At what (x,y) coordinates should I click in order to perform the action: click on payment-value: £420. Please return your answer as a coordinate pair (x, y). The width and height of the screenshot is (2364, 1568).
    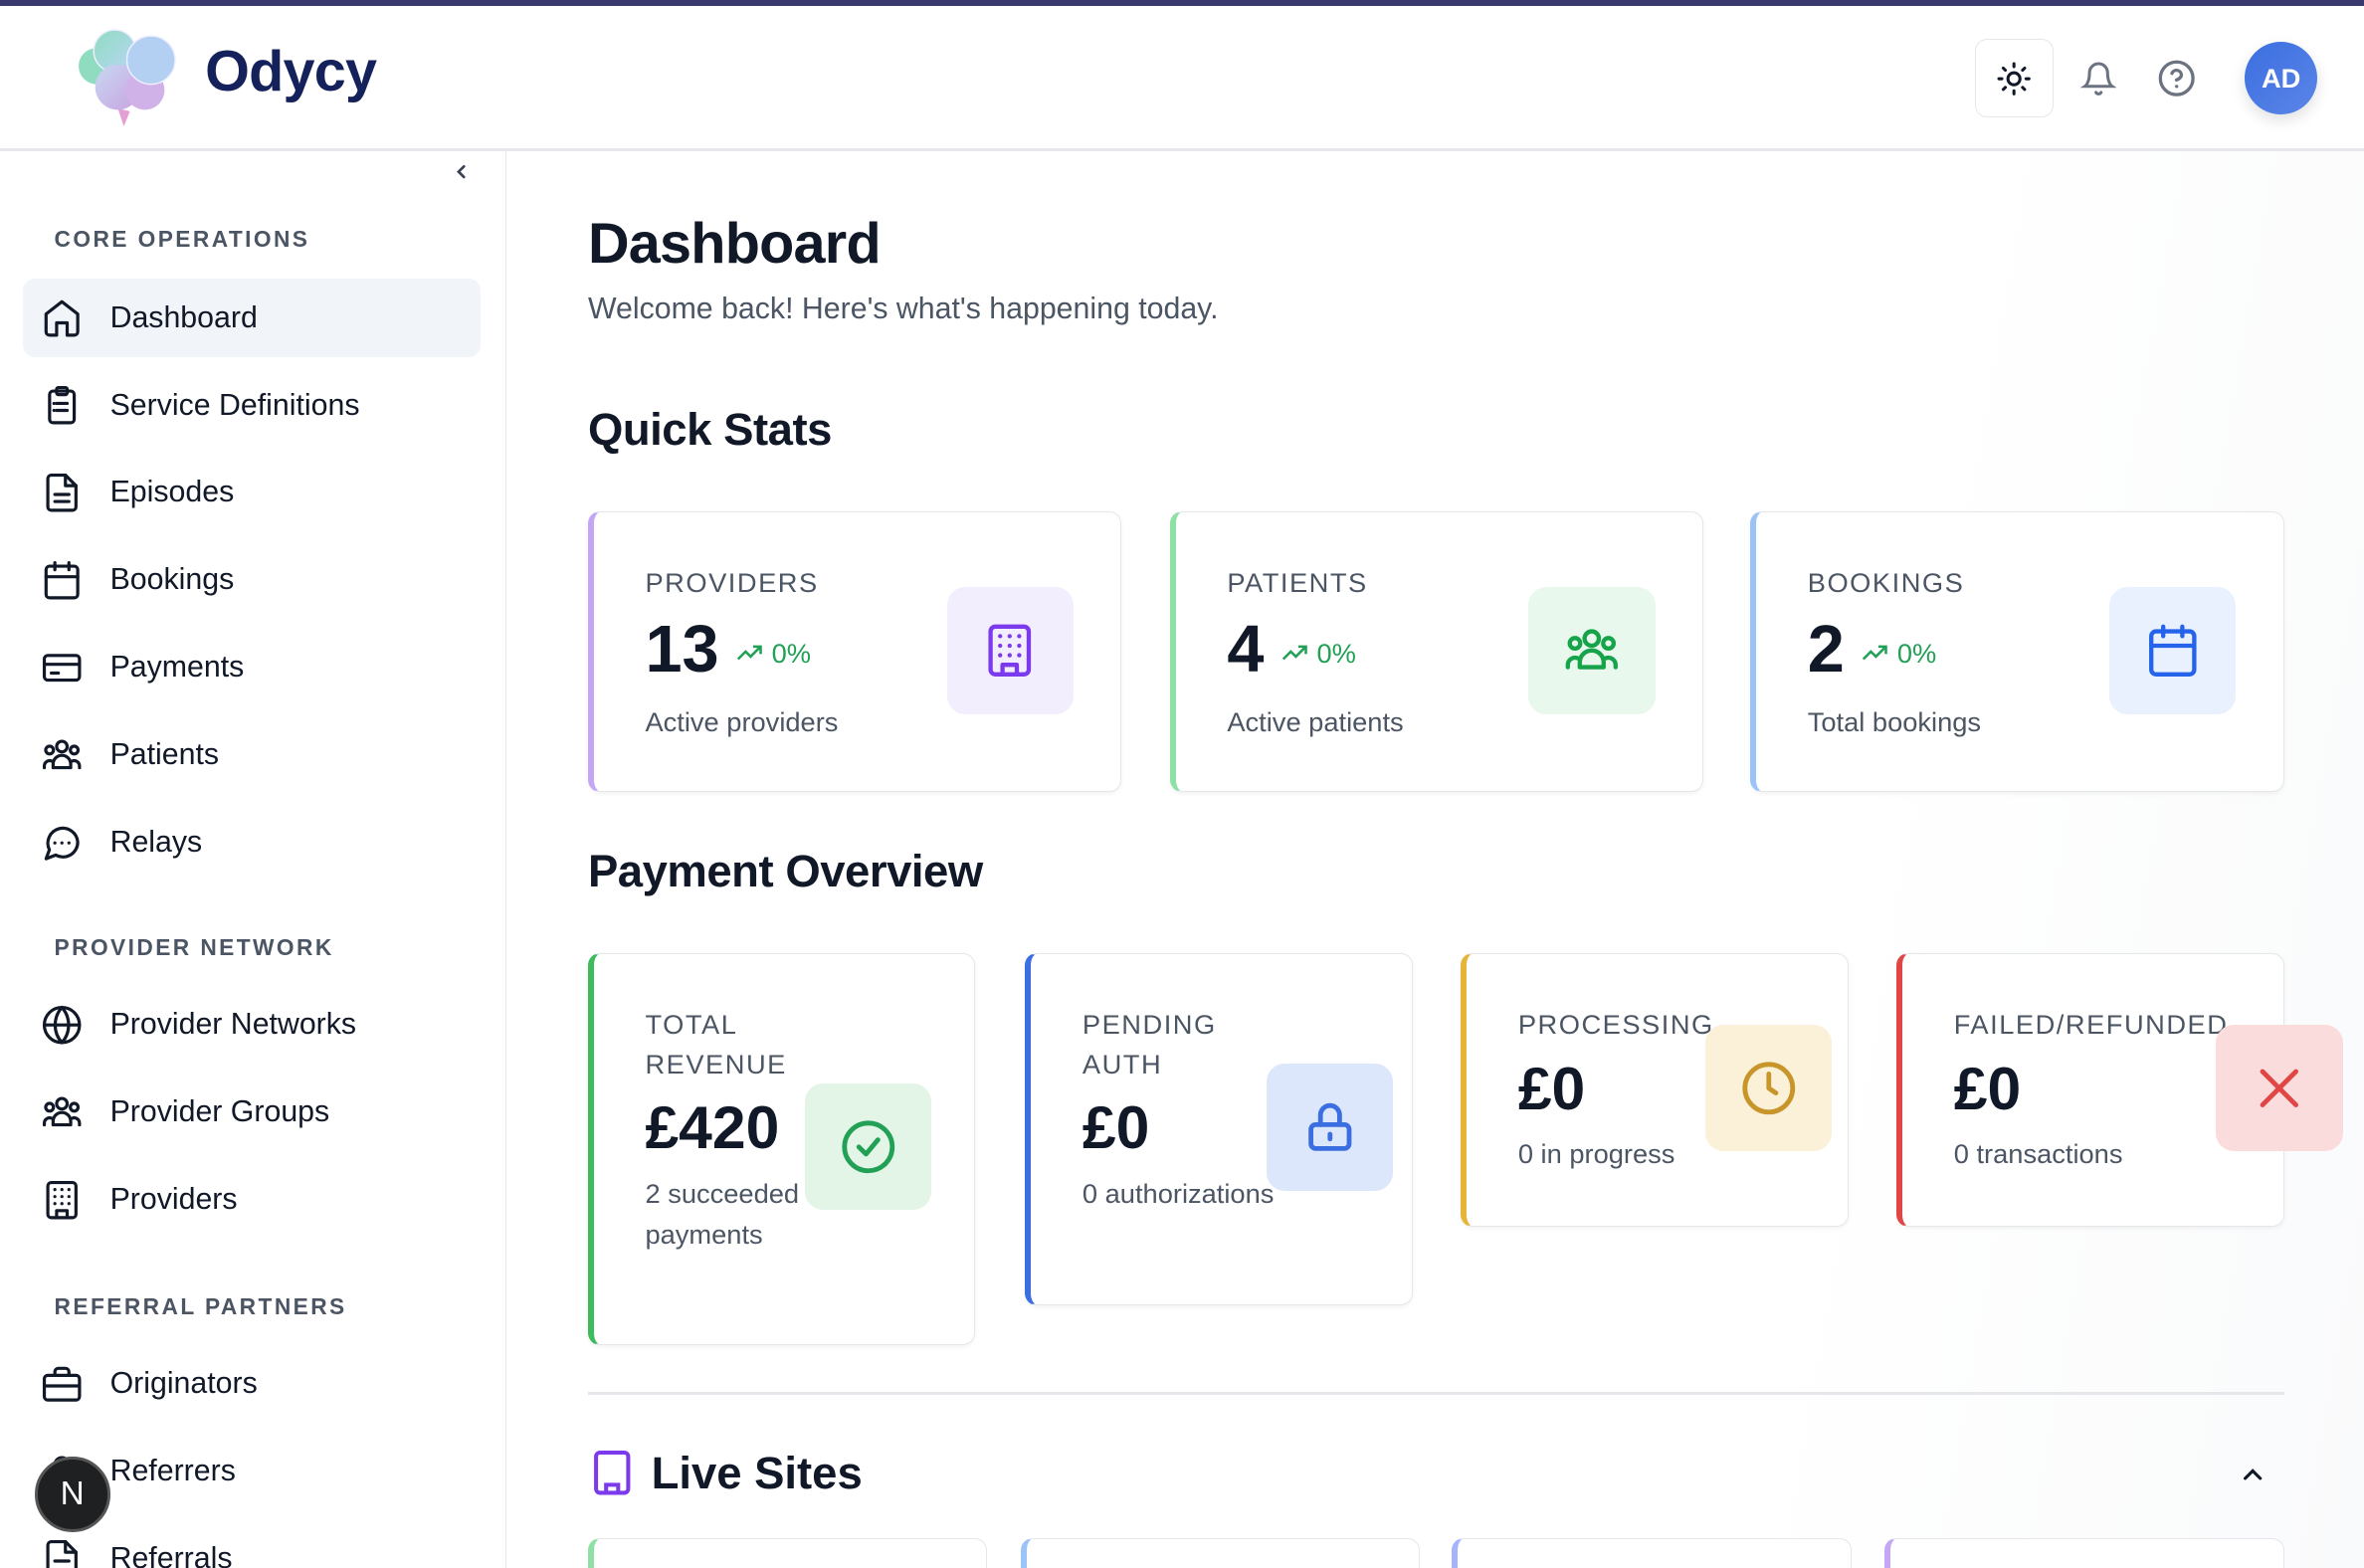
    Looking at the image, I should click on (712, 1127).